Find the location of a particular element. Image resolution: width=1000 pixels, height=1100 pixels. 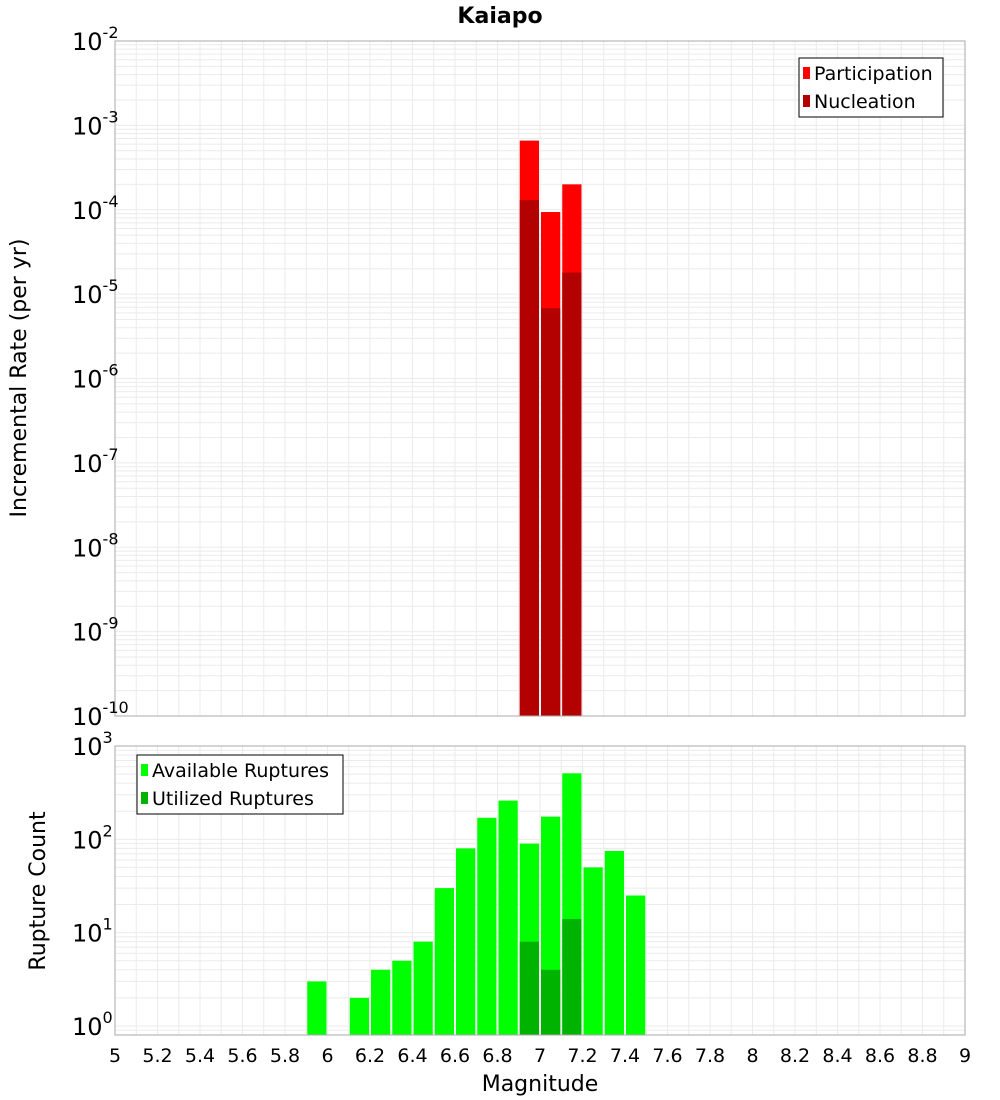

series-utilized-ruptures is located at coordinates (550, 977).